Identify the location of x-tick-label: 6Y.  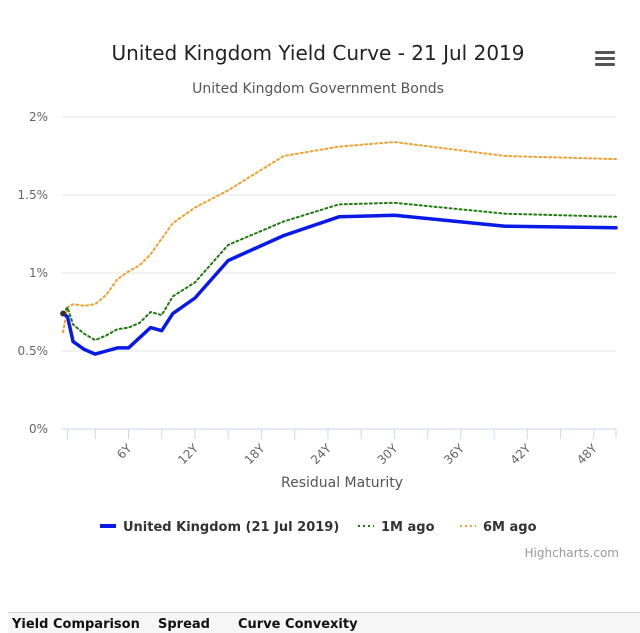
(124, 451).